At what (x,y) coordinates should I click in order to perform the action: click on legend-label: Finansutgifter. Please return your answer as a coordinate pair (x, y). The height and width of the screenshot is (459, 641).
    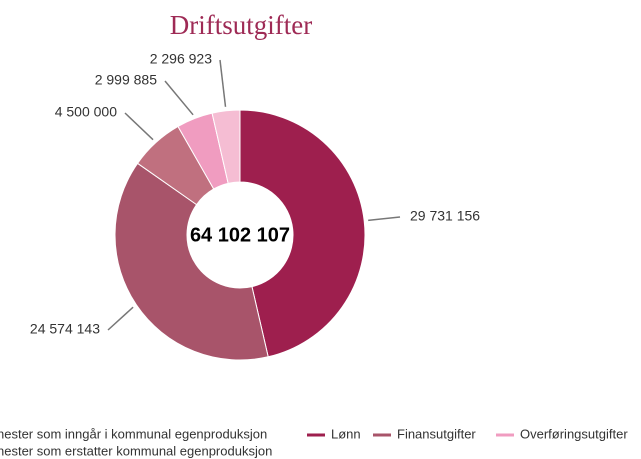
    Looking at the image, I should click on (436, 433).